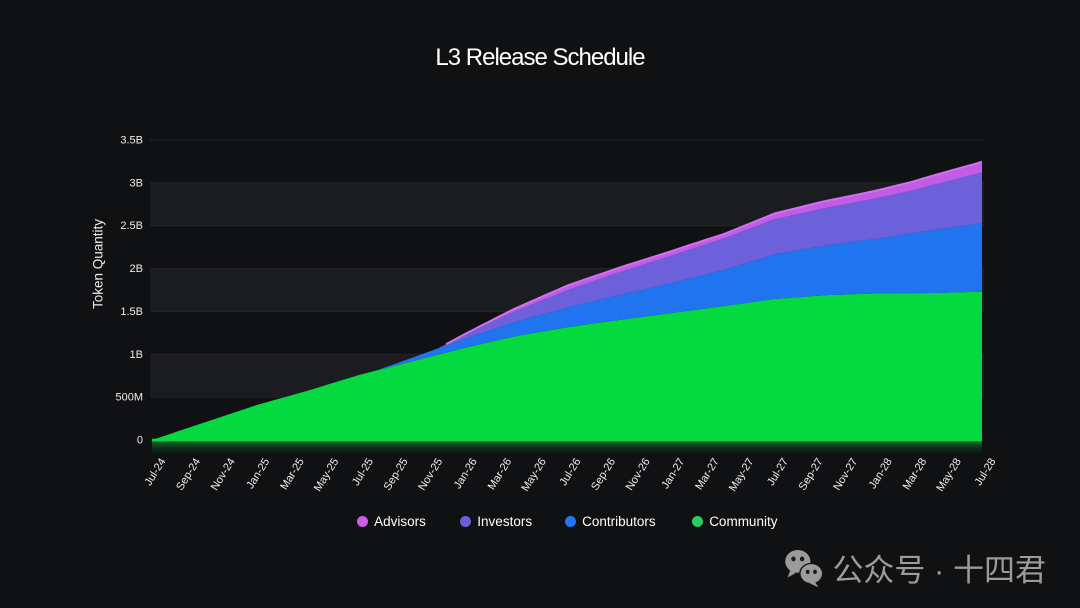  I want to click on svg-text: 0, so click(140, 441).